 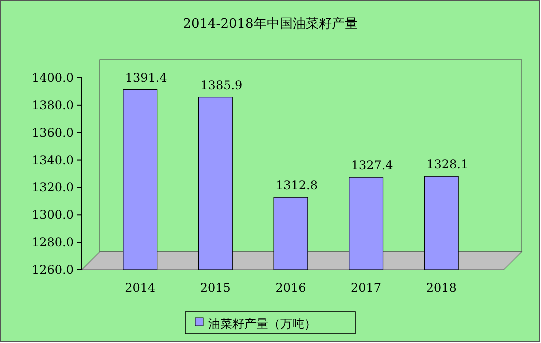 I want to click on chart-title: 2014-2018年中国油菜籽产量, so click(x=270, y=24).